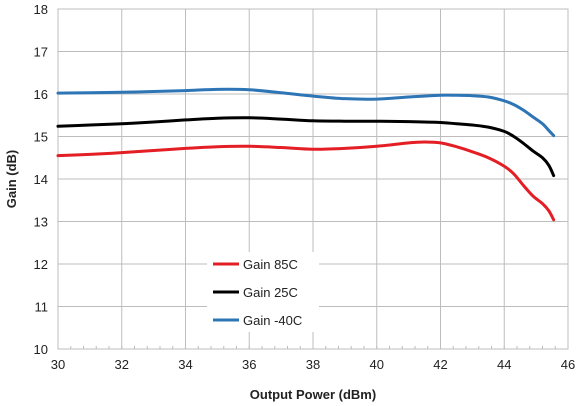 This screenshot has width=577, height=406. What do you see at coordinates (249, 364) in the screenshot?
I see `x-tick-label: 36` at bounding box center [249, 364].